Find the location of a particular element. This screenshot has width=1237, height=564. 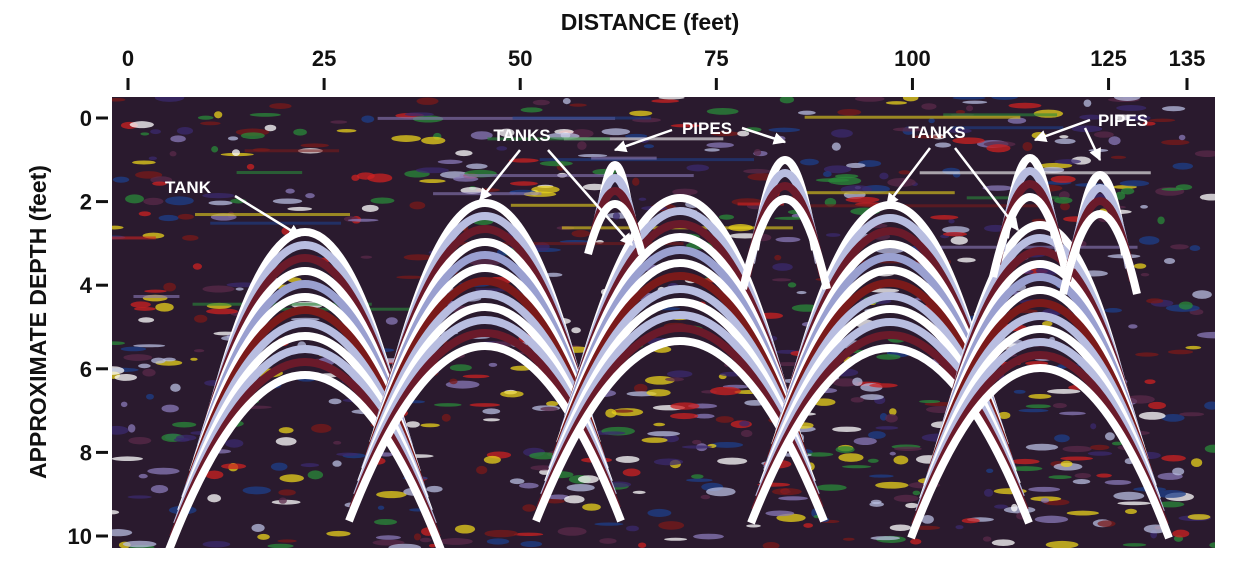

y-tick-label: 6 is located at coordinates (86, 369).